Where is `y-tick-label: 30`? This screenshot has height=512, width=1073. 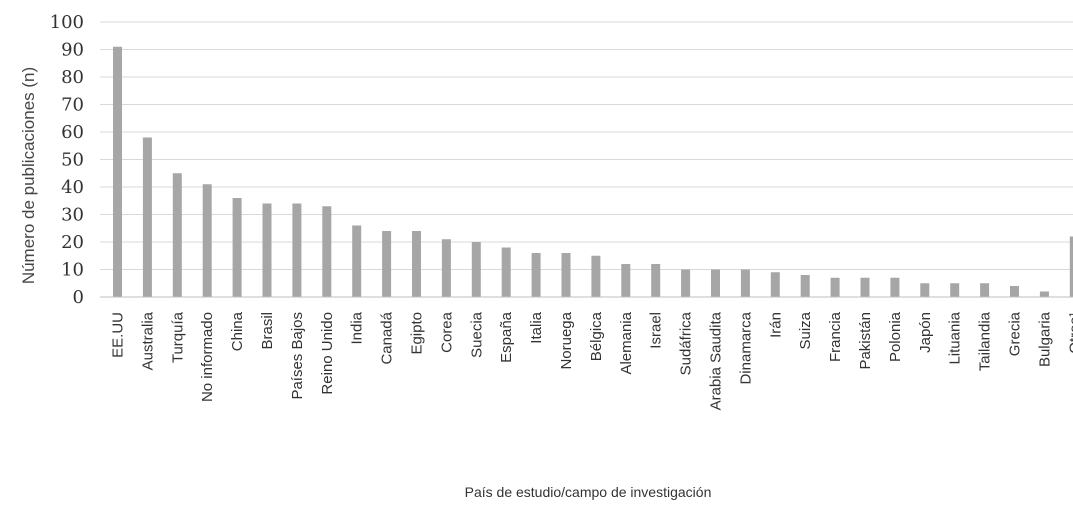
y-tick-label: 30 is located at coordinates (72, 215).